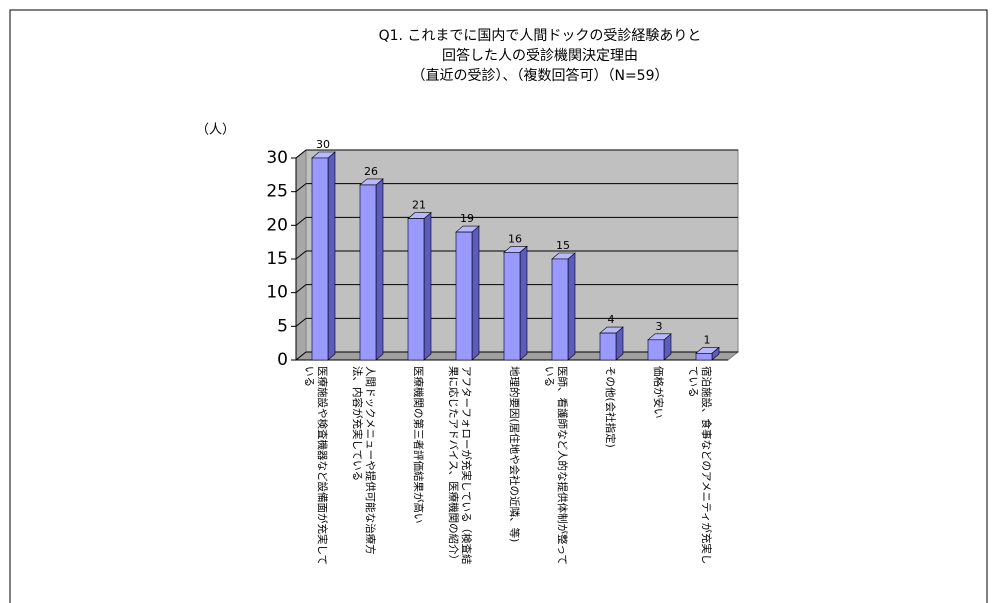  Describe the element at coordinates (515, 238) in the screenshot. I see `data-label: 16` at that location.